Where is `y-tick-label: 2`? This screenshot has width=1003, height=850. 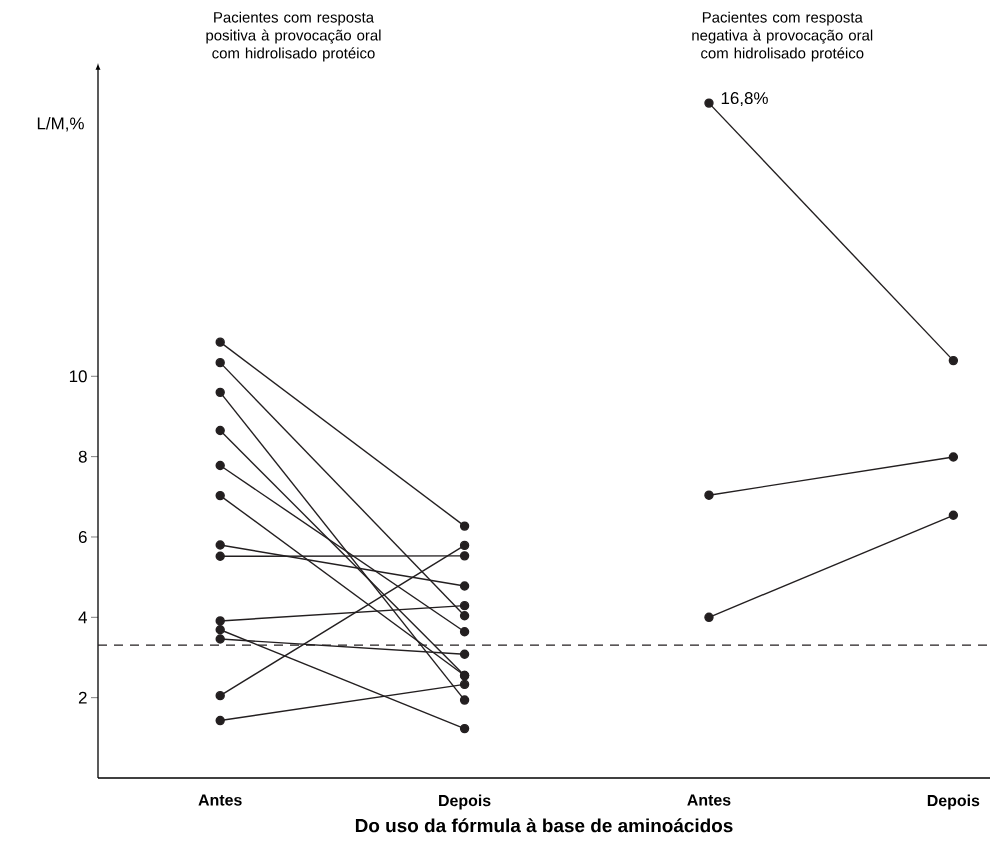
y-tick-label: 2 is located at coordinates (82, 697).